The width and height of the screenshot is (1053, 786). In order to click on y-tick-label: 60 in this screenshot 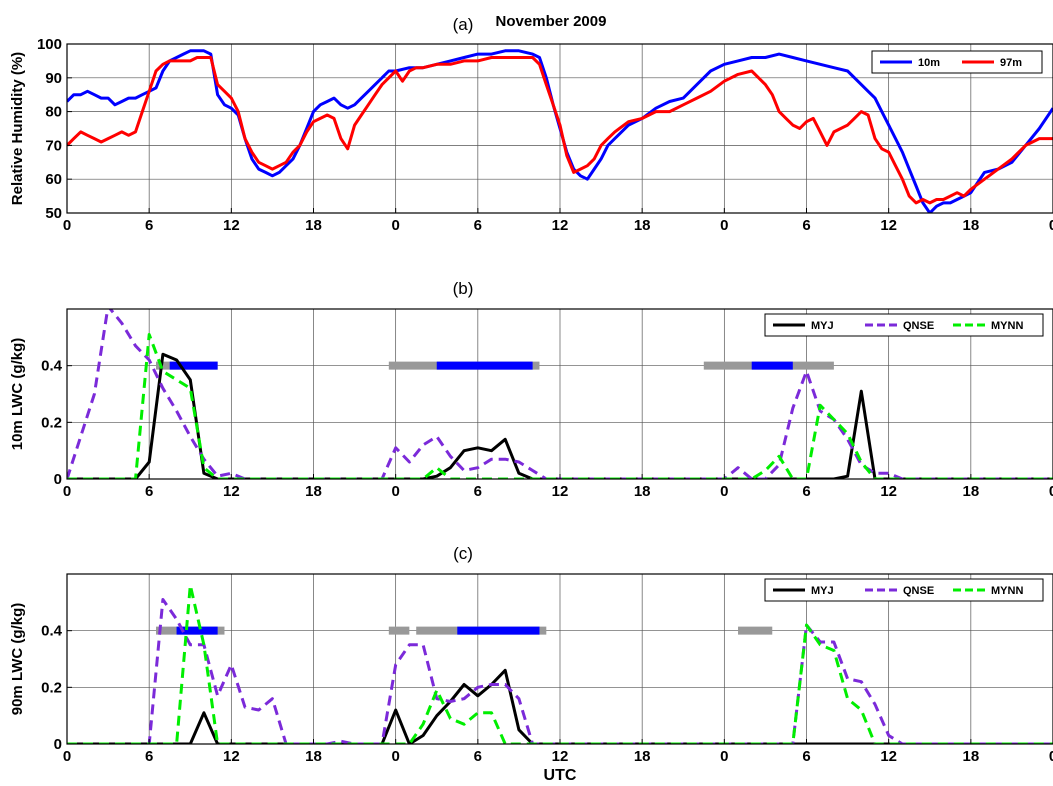, I will do `click(53, 179)`.